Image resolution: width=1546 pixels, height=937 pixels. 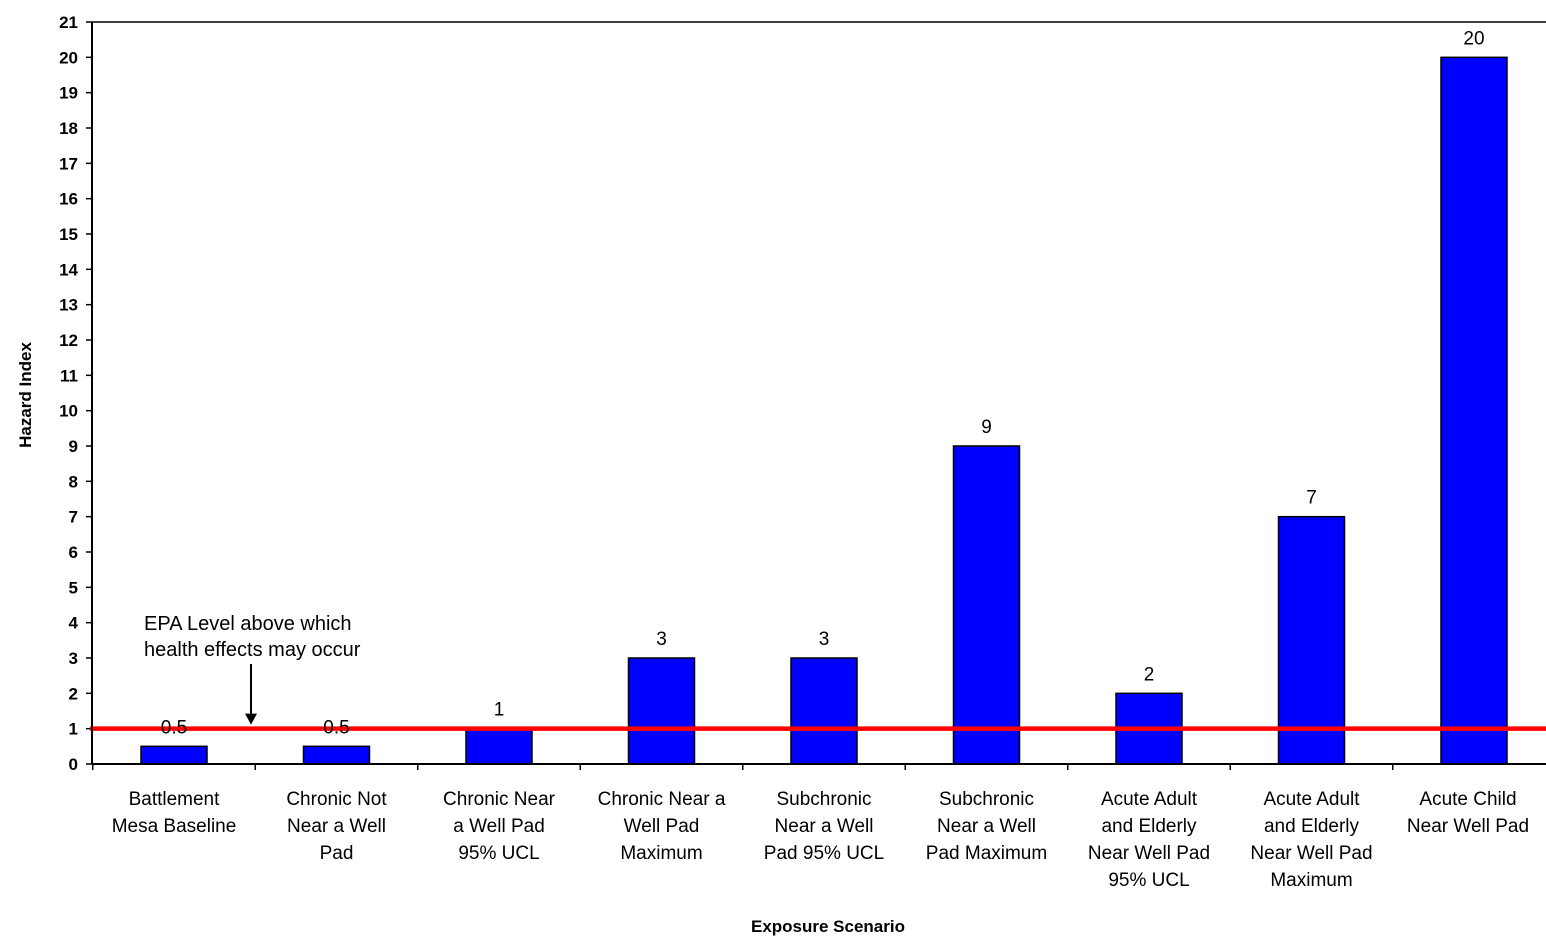 What do you see at coordinates (986, 427) in the screenshot?
I see `data-label: 9` at bounding box center [986, 427].